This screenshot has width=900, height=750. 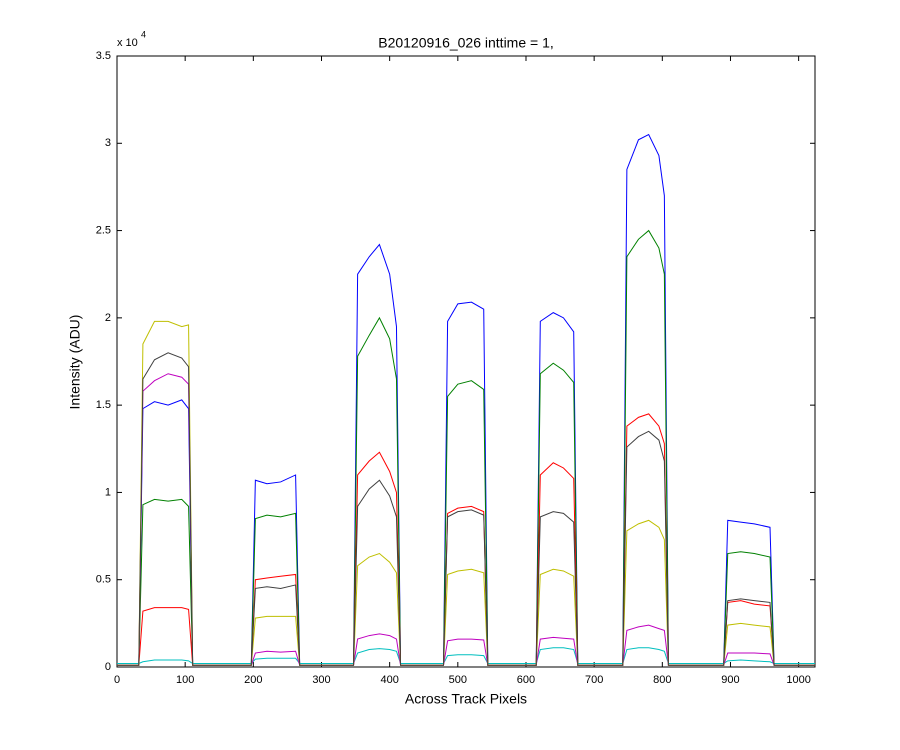 I want to click on y-tick-label: 0, so click(x=108, y=667).